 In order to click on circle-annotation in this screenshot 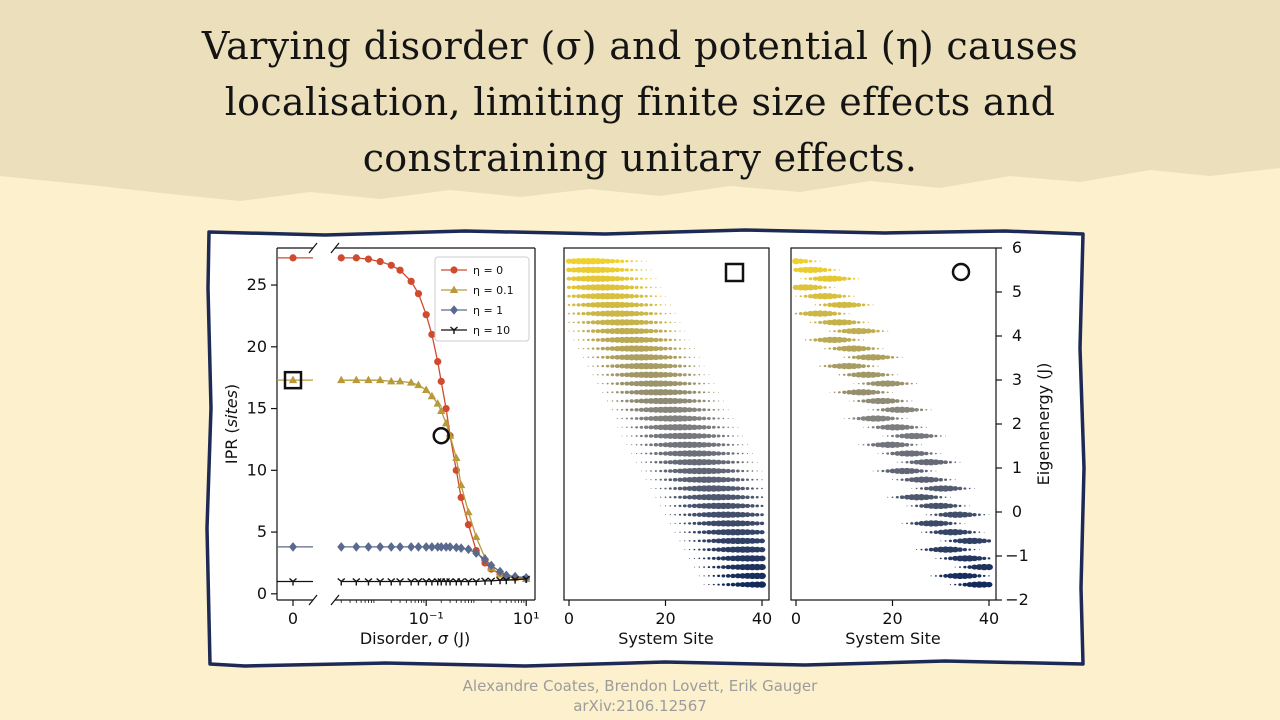, I will do `click(441, 435)`.